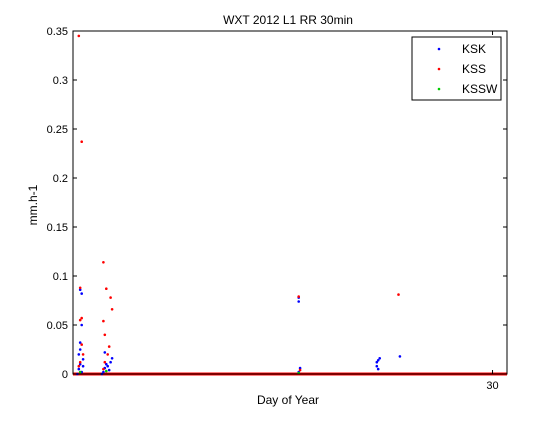 The height and width of the screenshot is (425, 560). I want to click on y-tick-label: 0.15, so click(57, 228).